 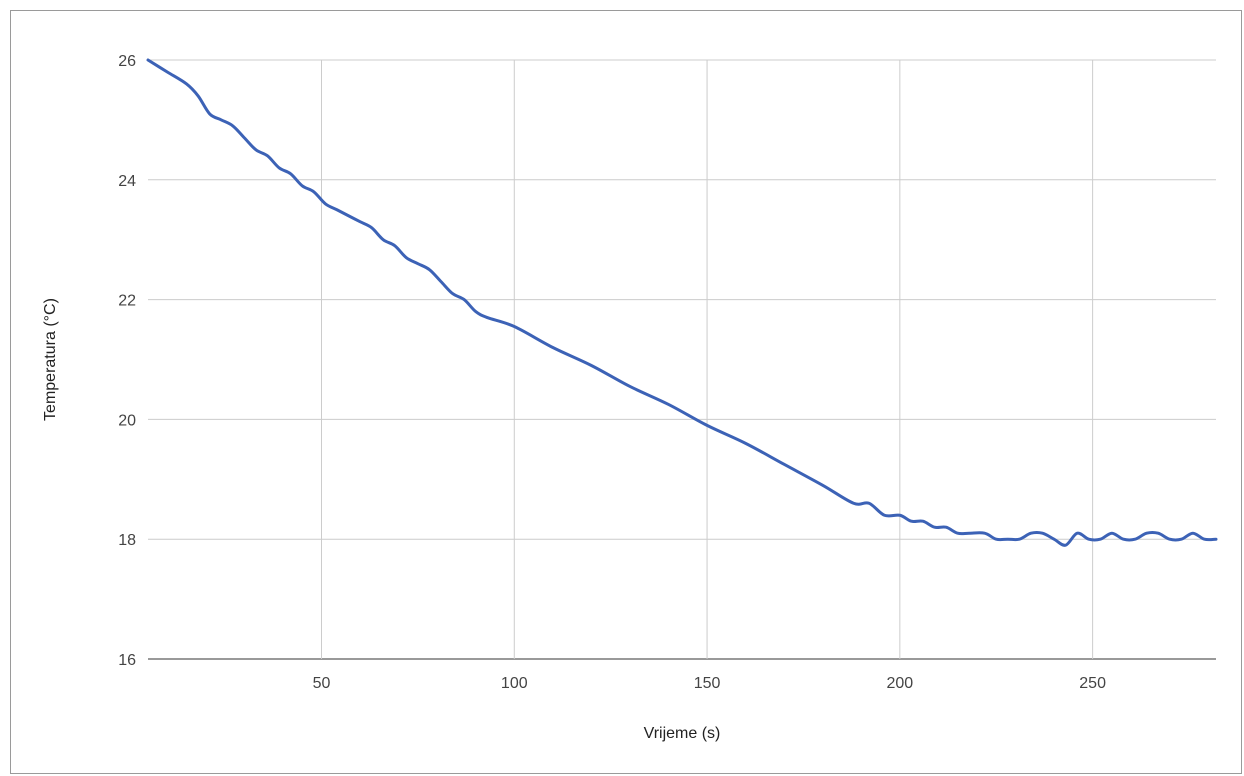 What do you see at coordinates (322, 683) in the screenshot?
I see `x-tick-label: 50` at bounding box center [322, 683].